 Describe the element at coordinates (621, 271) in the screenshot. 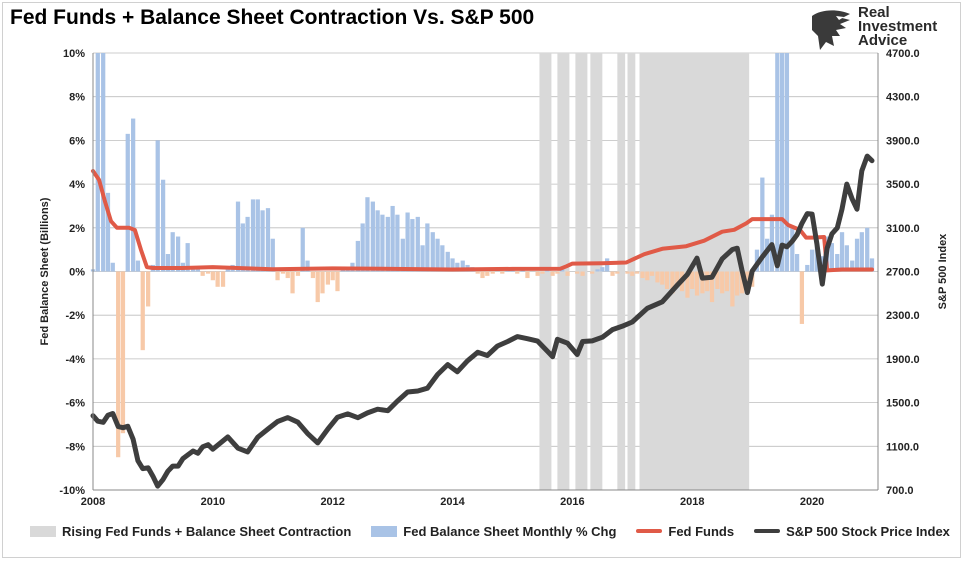

I see `shaded-period` at that location.